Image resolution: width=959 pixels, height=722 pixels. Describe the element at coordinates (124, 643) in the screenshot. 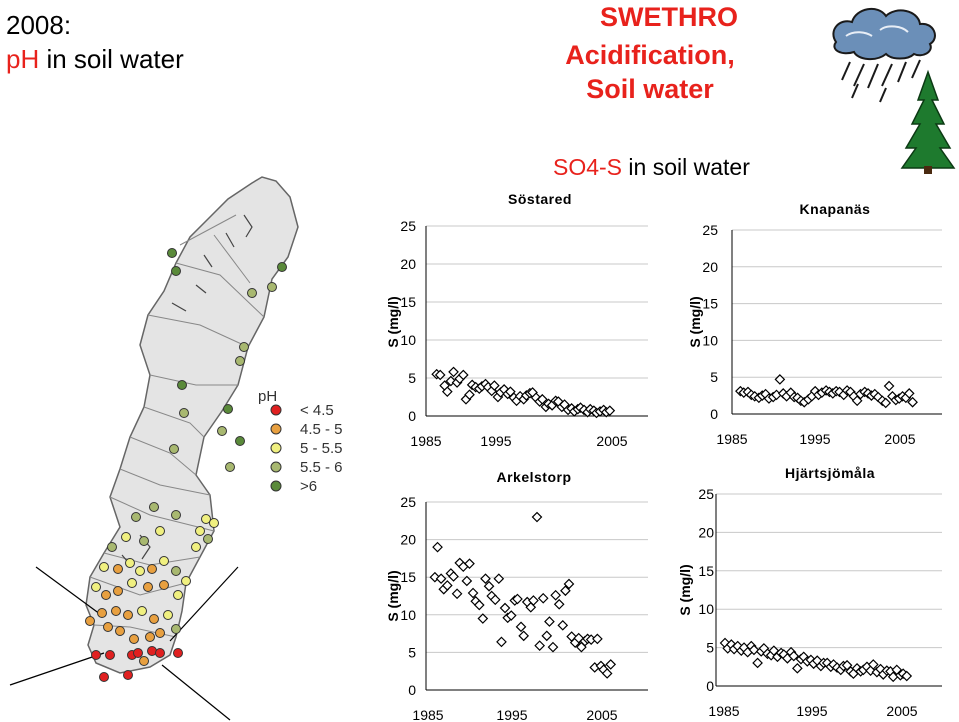

I see `callout-lines` at that location.